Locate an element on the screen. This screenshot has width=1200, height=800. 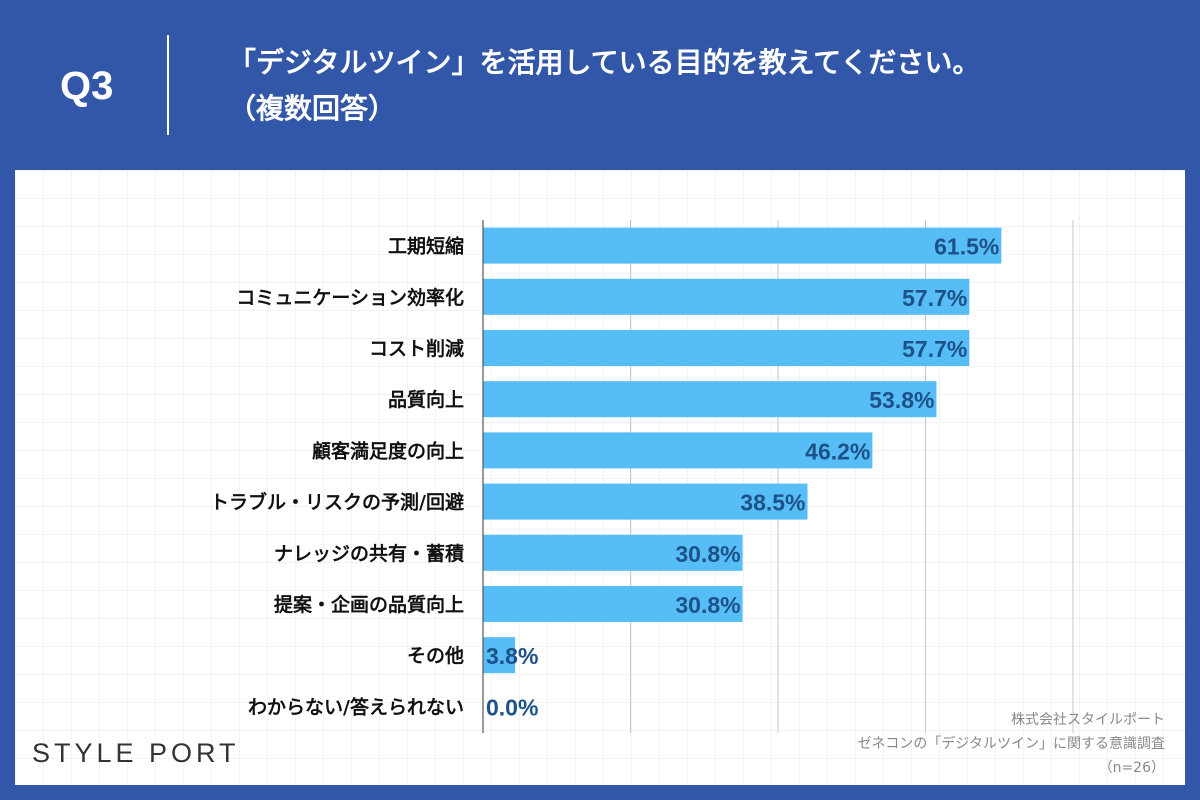
category-label: コスト削減 is located at coordinates (416, 348).